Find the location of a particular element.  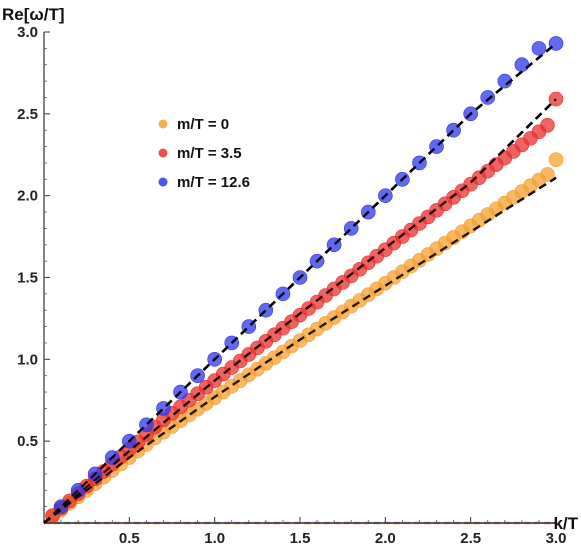

x-tick-label-0: 0.5 is located at coordinates (129, 538).